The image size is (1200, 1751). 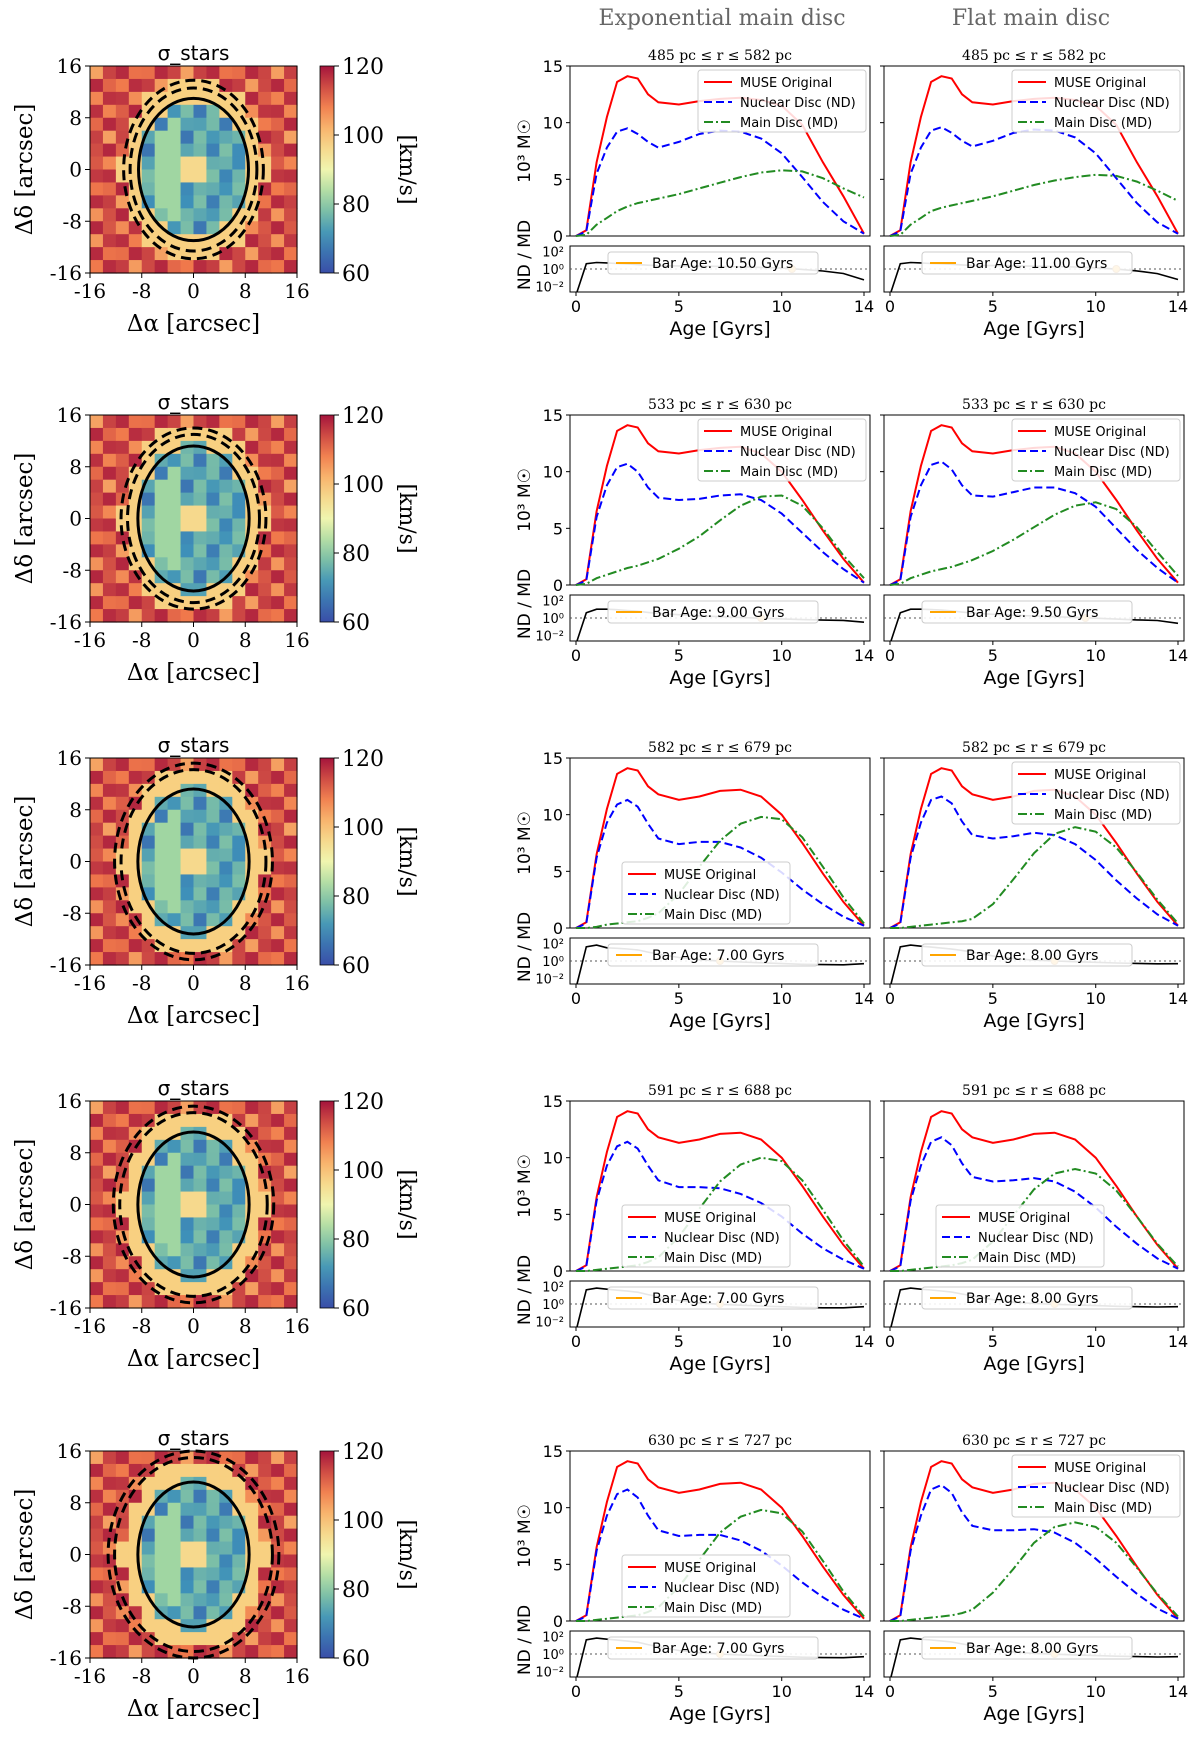 I want to click on y-tick-label: -16, so click(x=66, y=273).